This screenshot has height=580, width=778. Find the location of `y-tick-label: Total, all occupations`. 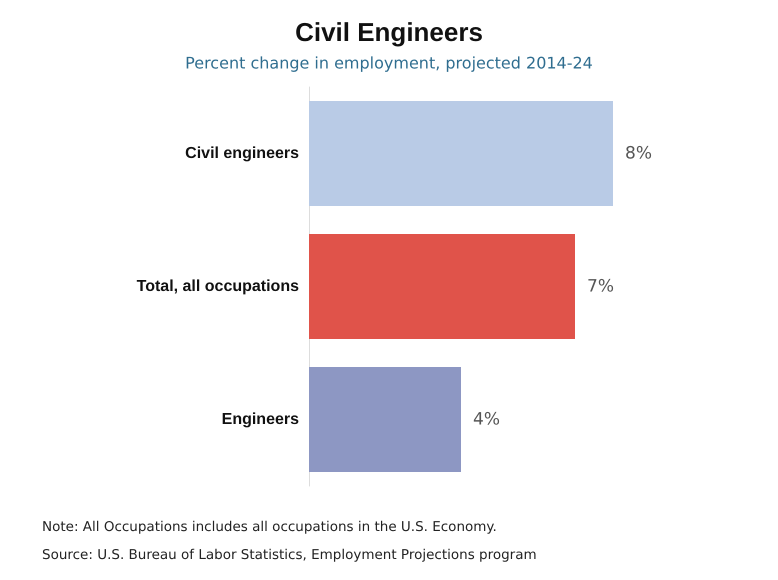

y-tick-label: Total, all occupations is located at coordinates (218, 286).